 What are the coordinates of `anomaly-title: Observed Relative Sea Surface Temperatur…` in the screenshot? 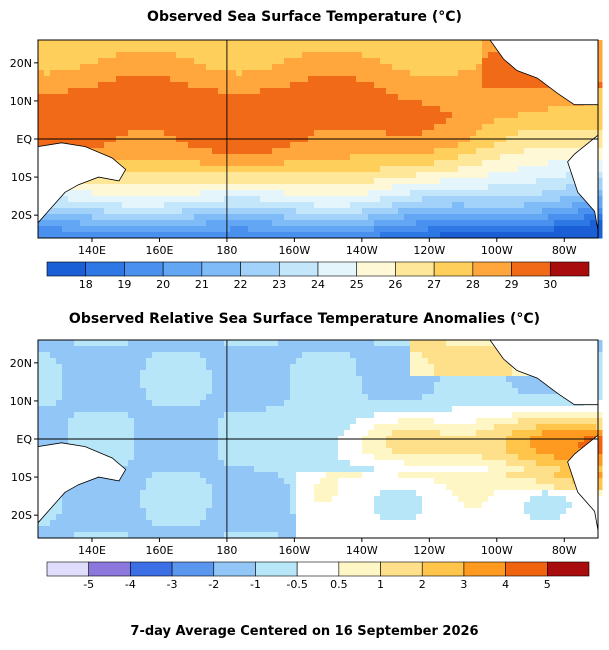 It's located at (304, 319).